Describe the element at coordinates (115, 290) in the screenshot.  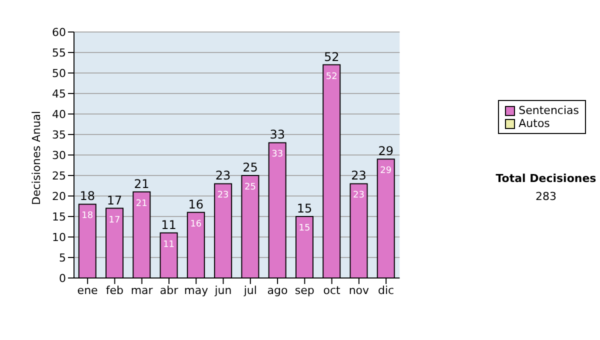
I see `x-tick-label: feb` at that location.